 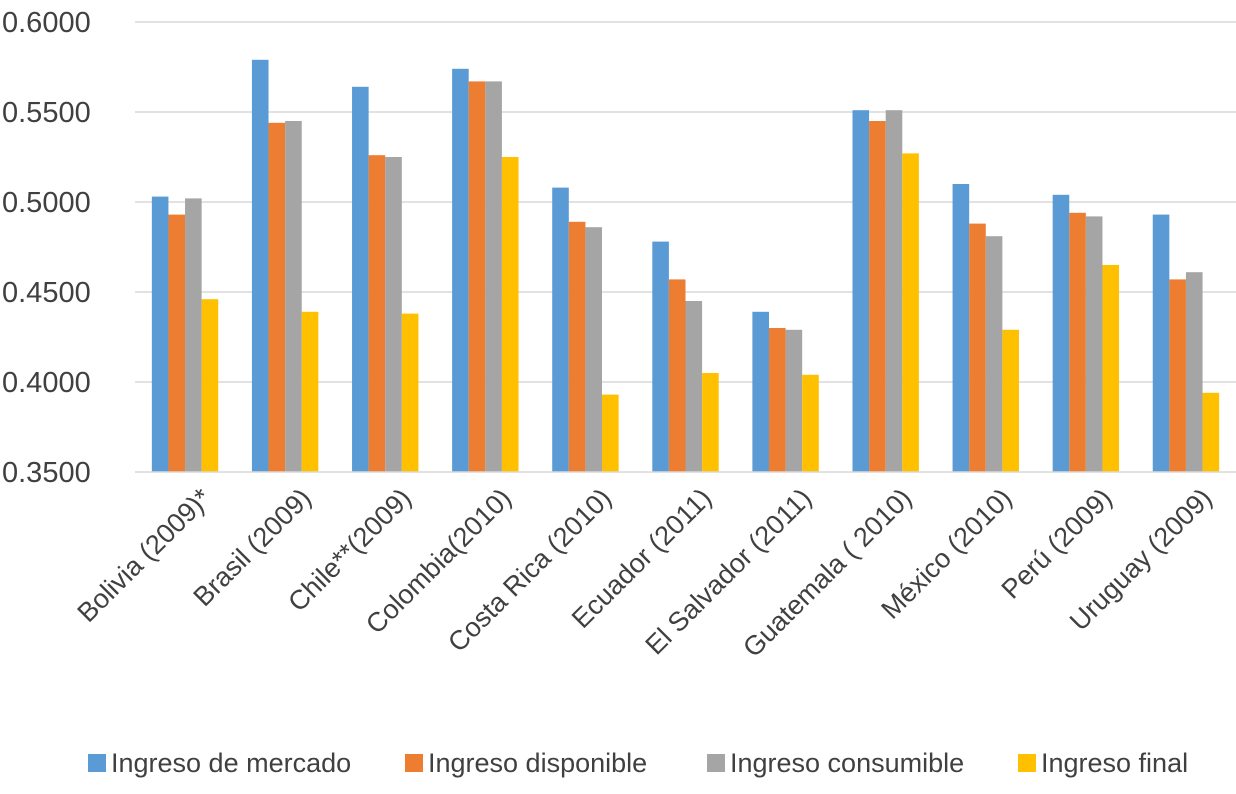 What do you see at coordinates (46, 113) in the screenshot?
I see `y-tick-label: 0.5500` at bounding box center [46, 113].